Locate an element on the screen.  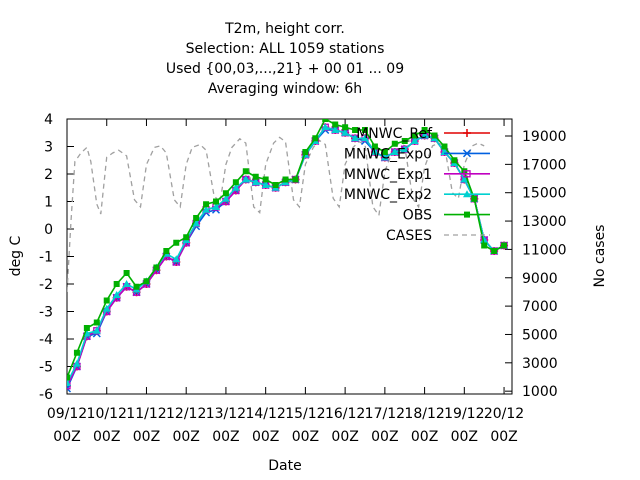
y-tick-label: 0 is located at coordinates (48, 230).